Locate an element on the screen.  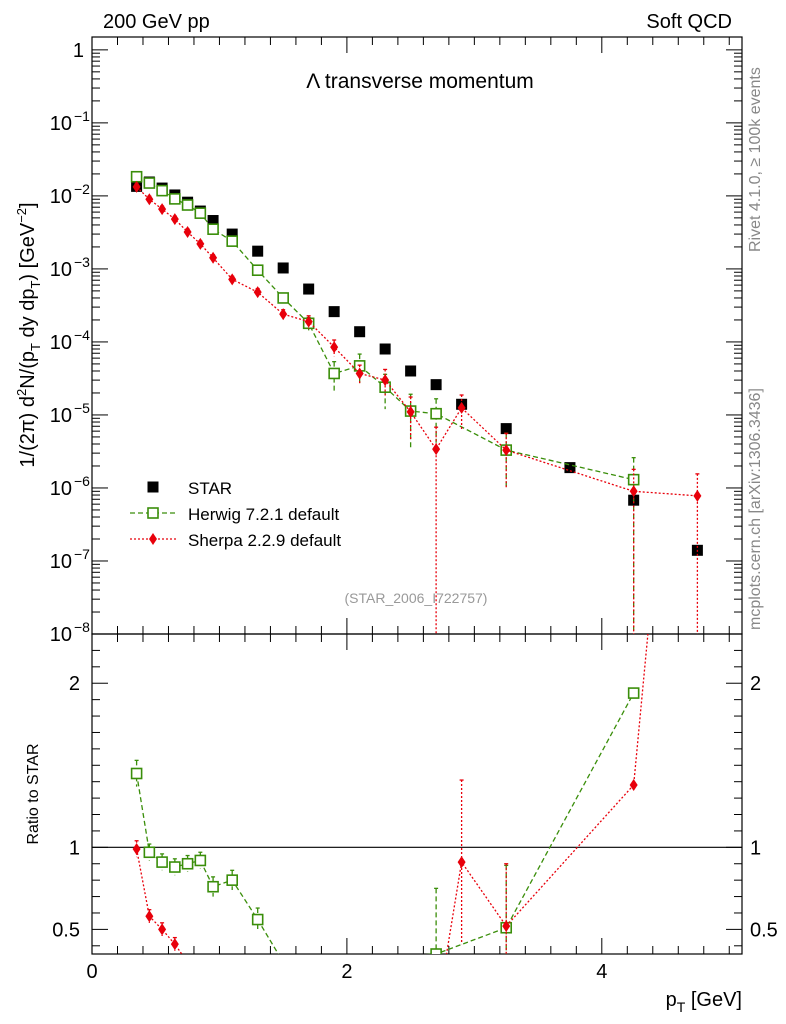
ratio-y-tick-label: 2 is located at coordinates (74, 684).